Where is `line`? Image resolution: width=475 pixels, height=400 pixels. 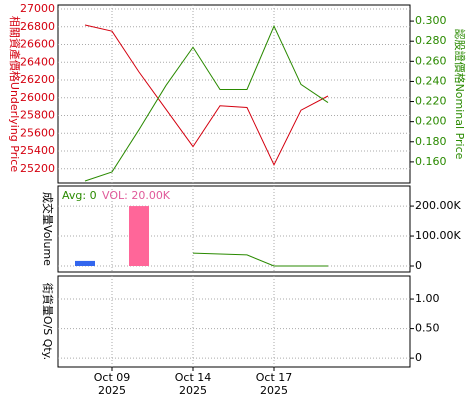
line is located at coordinates (260, 259).